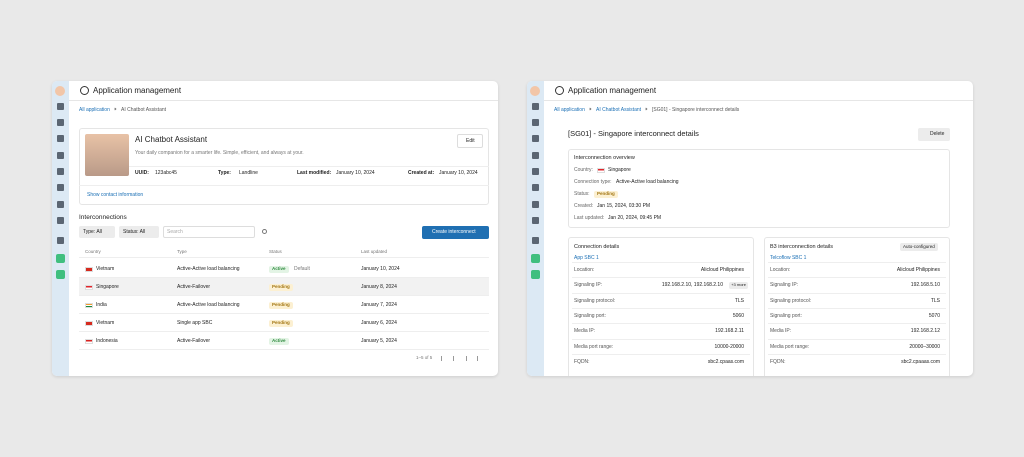 This screenshot has height=457, width=1024. Describe the element at coordinates (137, 90) in the screenshot. I see `header-title: Application management` at that location.